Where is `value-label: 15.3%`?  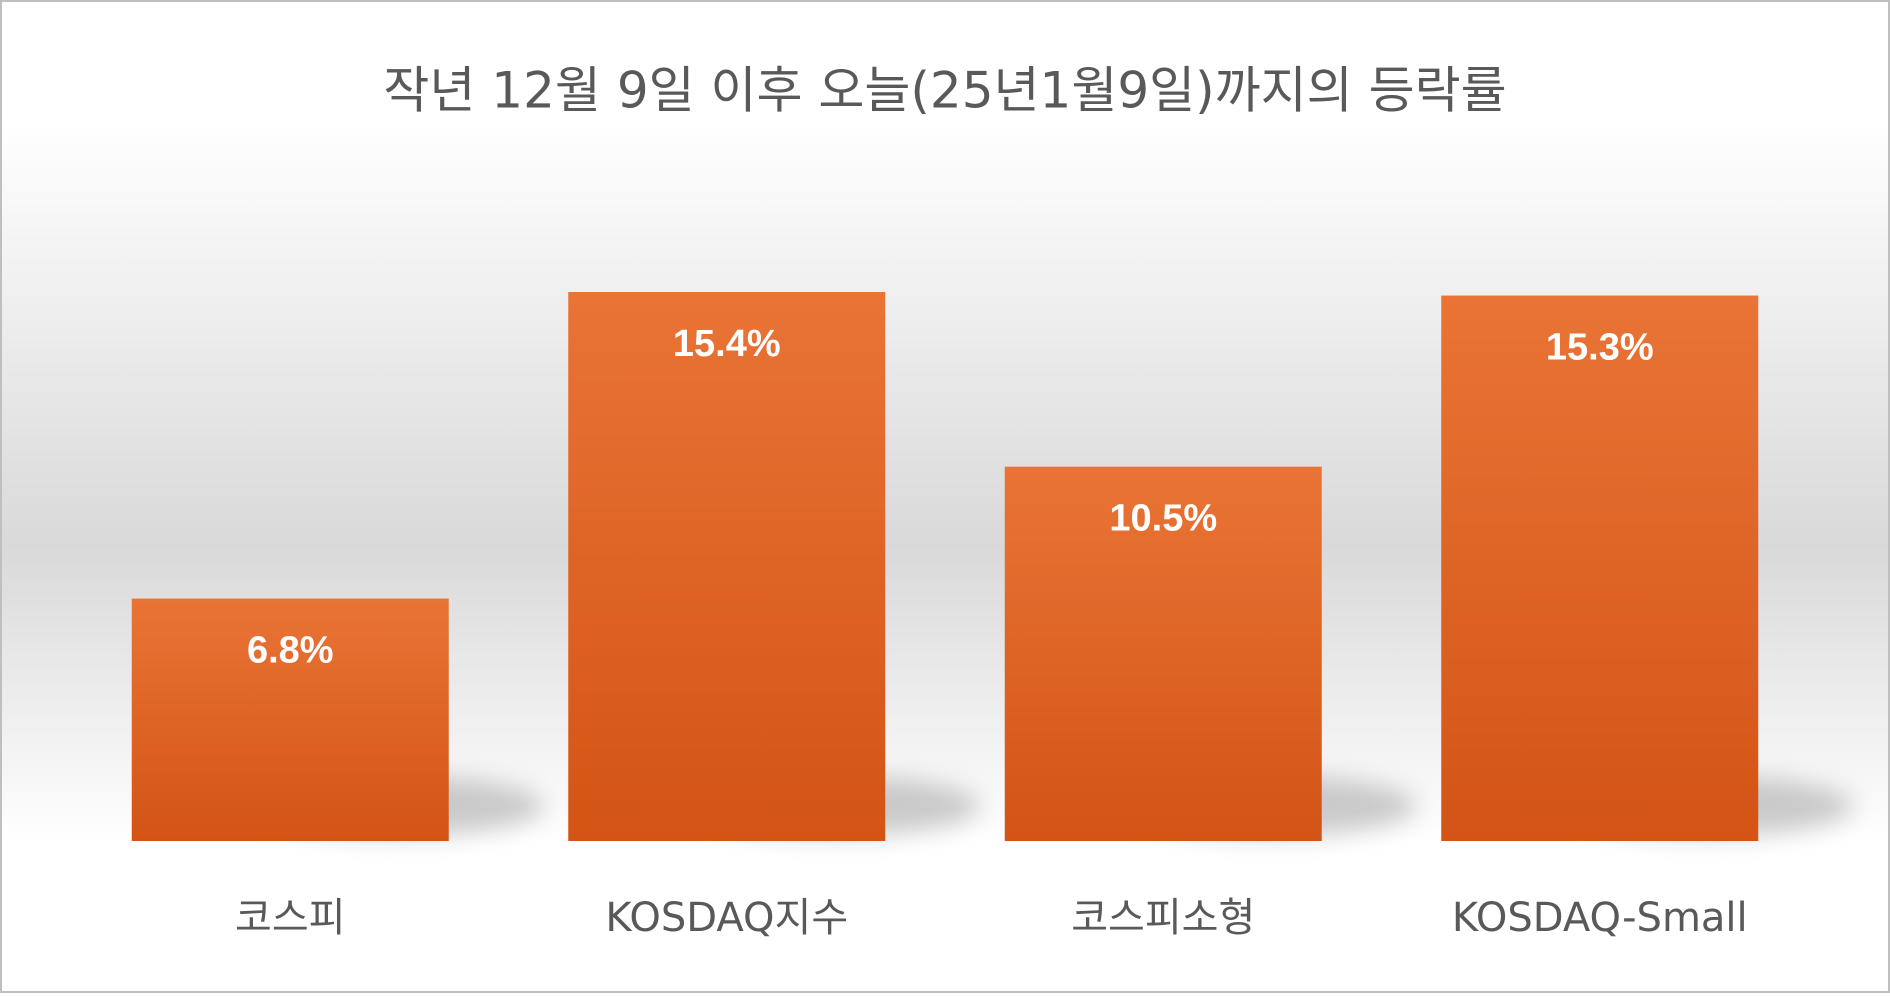 value-label: 15.3% is located at coordinates (1600, 348).